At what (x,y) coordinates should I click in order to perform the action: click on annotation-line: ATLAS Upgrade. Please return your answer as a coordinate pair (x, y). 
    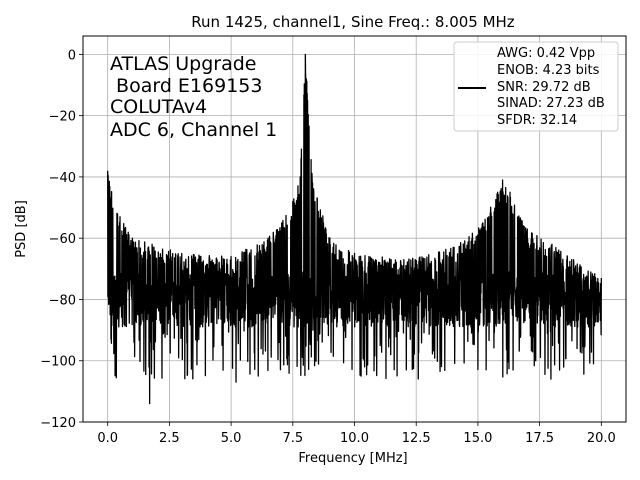
    Looking at the image, I should click on (183, 64).